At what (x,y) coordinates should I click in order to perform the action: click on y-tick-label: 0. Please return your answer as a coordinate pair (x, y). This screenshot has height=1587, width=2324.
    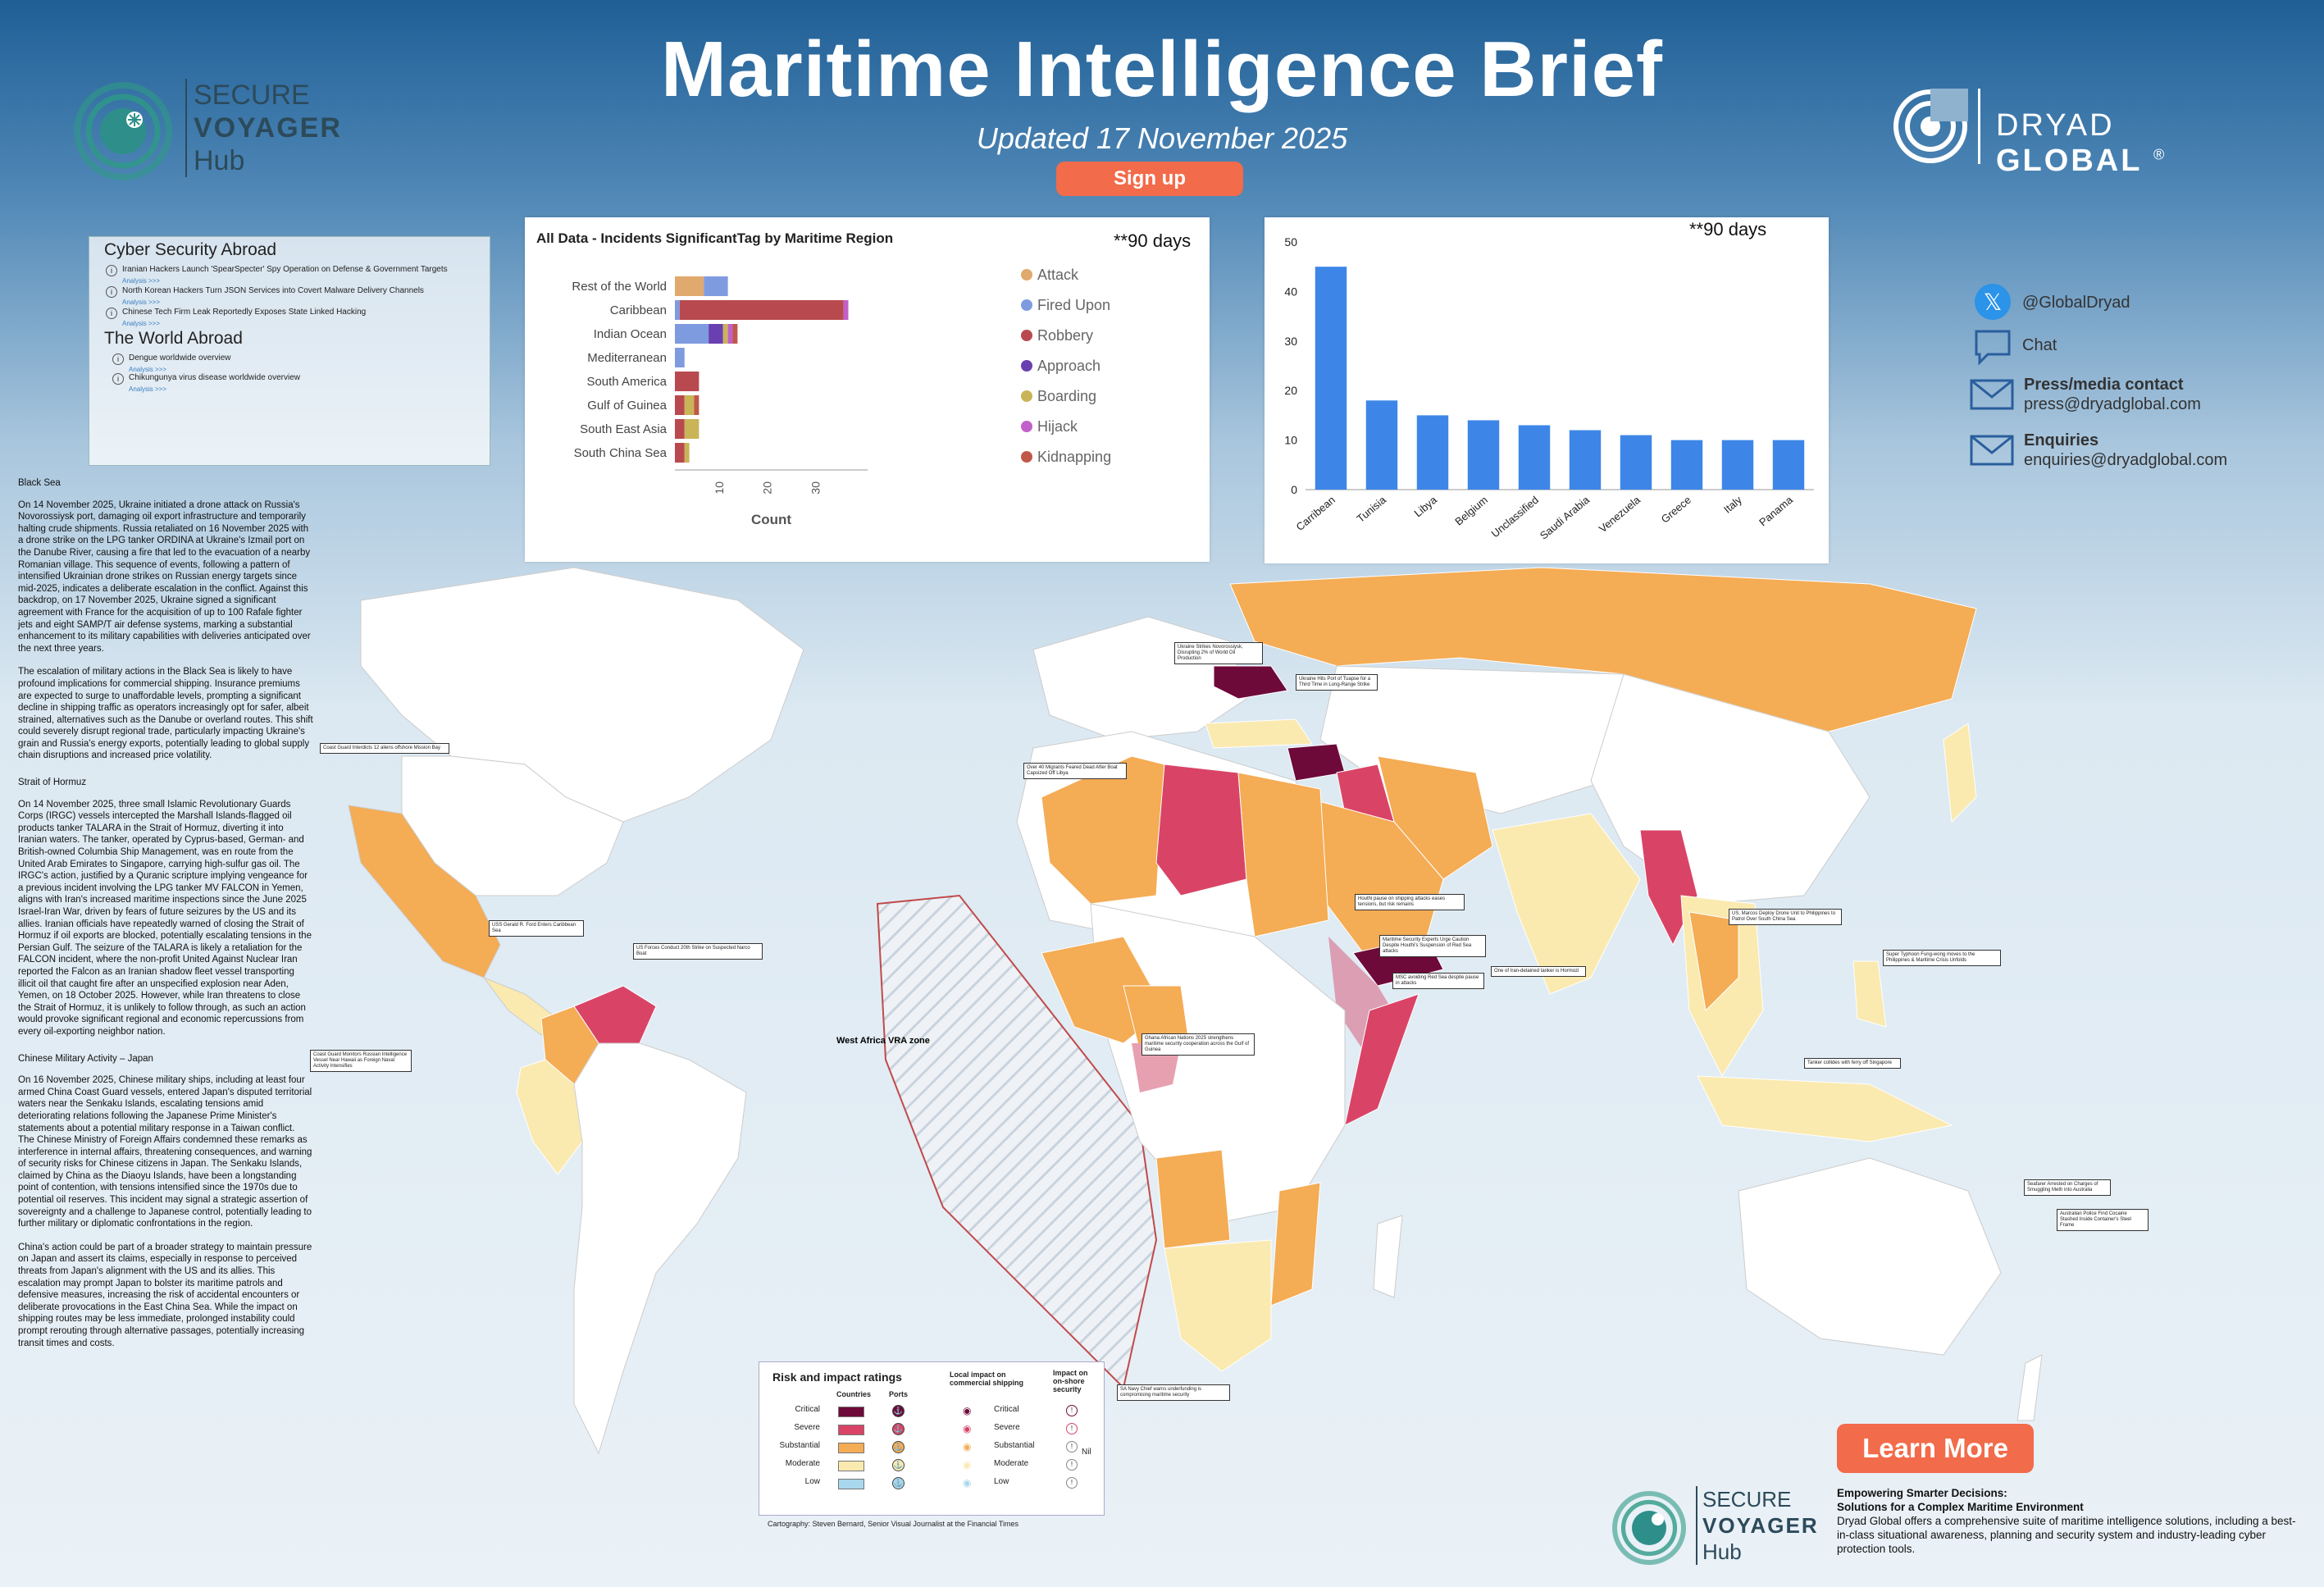
    Looking at the image, I should click on (1294, 489).